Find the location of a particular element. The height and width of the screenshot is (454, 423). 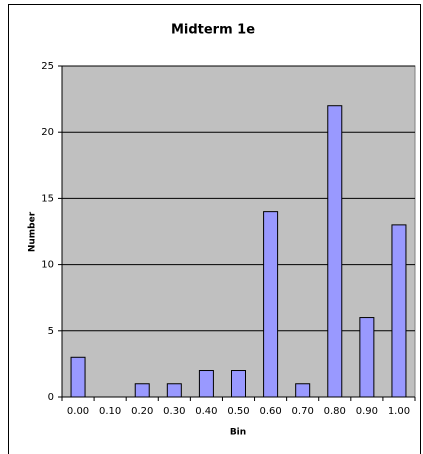

x-axis-title: Bin is located at coordinates (238, 433).